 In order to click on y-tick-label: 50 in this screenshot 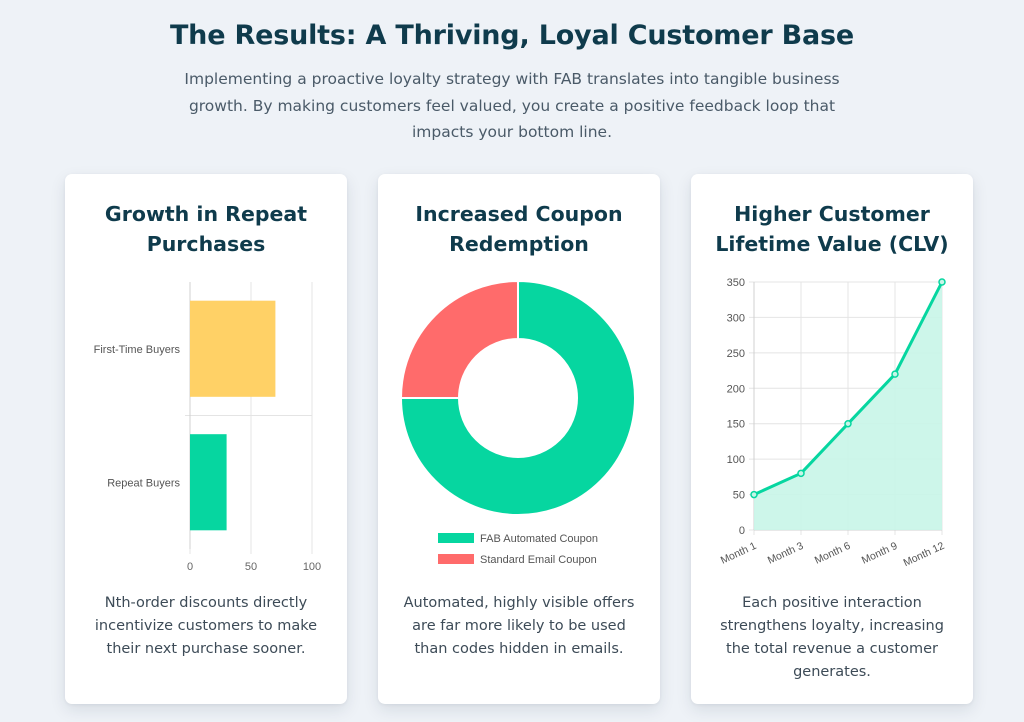, I will do `click(739, 496)`.